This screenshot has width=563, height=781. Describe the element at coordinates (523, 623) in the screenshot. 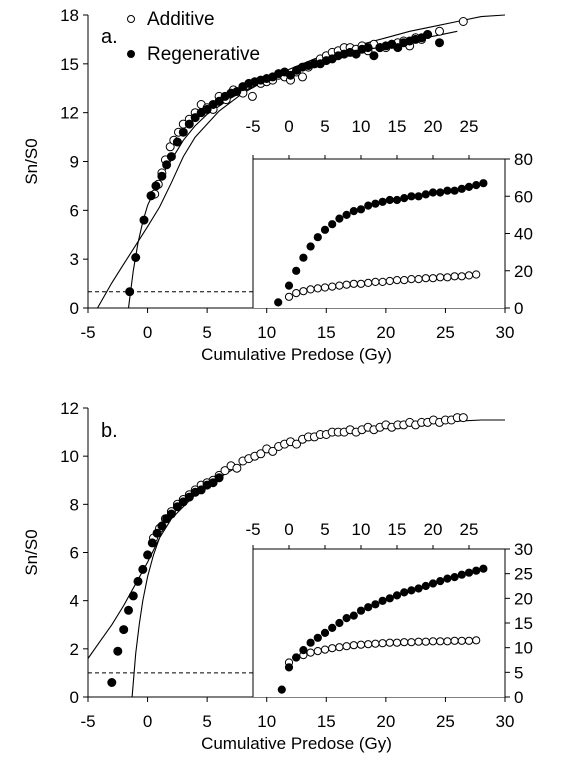

I see `inset-y-tick-label: 15` at that location.